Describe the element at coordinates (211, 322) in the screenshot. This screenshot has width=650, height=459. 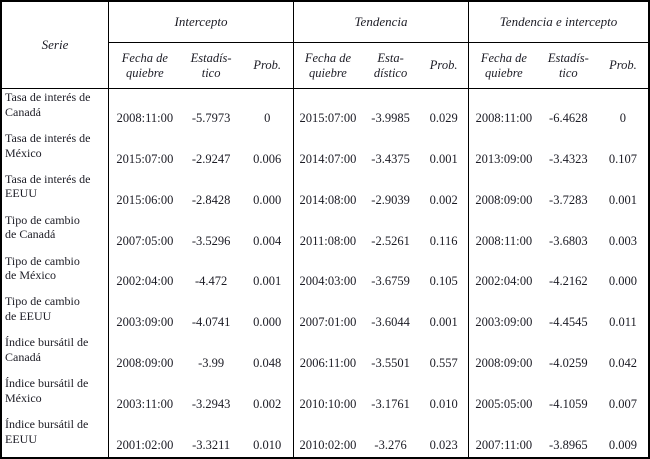
I see `estadistico-value: -4.0741` at that location.